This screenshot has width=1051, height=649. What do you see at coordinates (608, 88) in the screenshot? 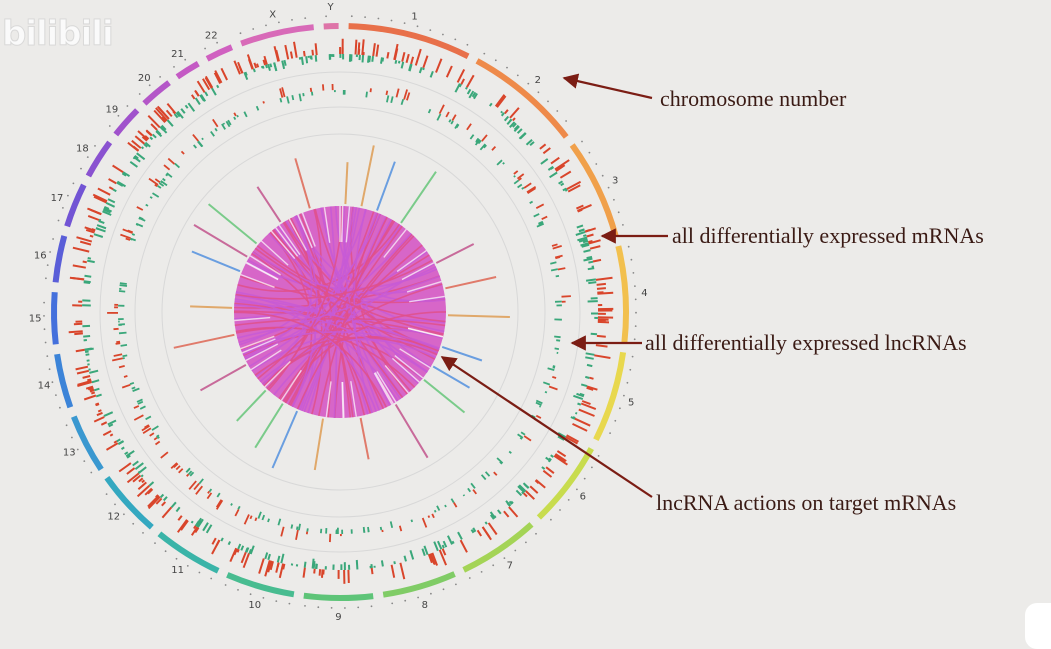
I see `arrow-chromosome` at bounding box center [608, 88].